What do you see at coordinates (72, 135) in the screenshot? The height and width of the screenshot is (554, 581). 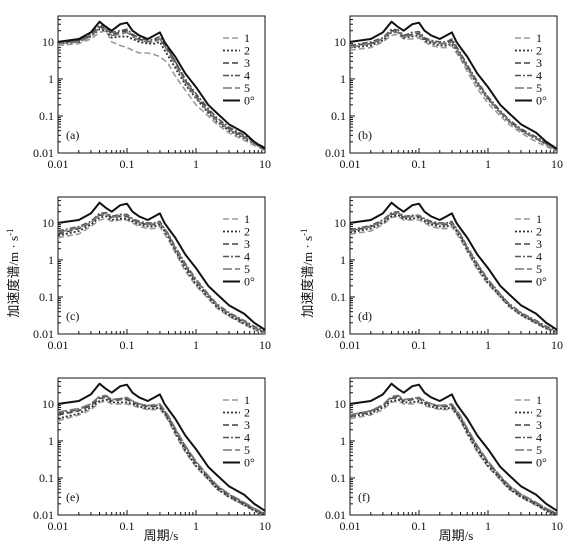 I see `panel-label: (a)` at bounding box center [72, 135].